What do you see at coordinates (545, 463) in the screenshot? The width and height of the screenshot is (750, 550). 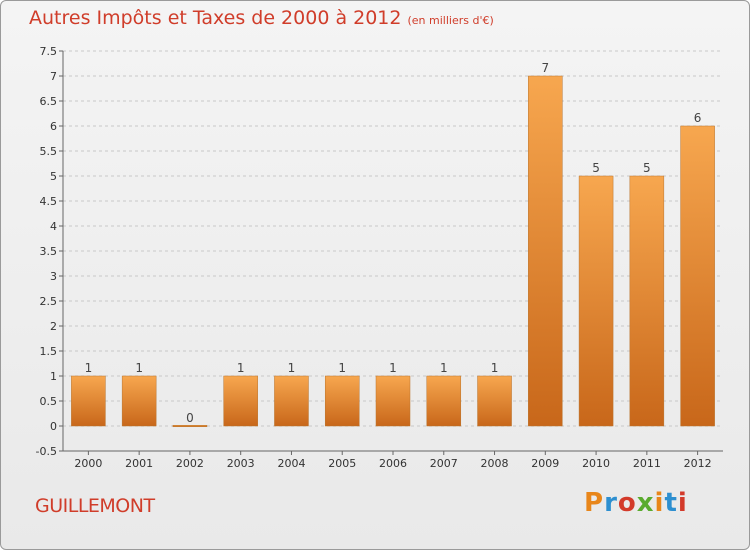 I see `x-tick-label: 2009` at bounding box center [545, 463].